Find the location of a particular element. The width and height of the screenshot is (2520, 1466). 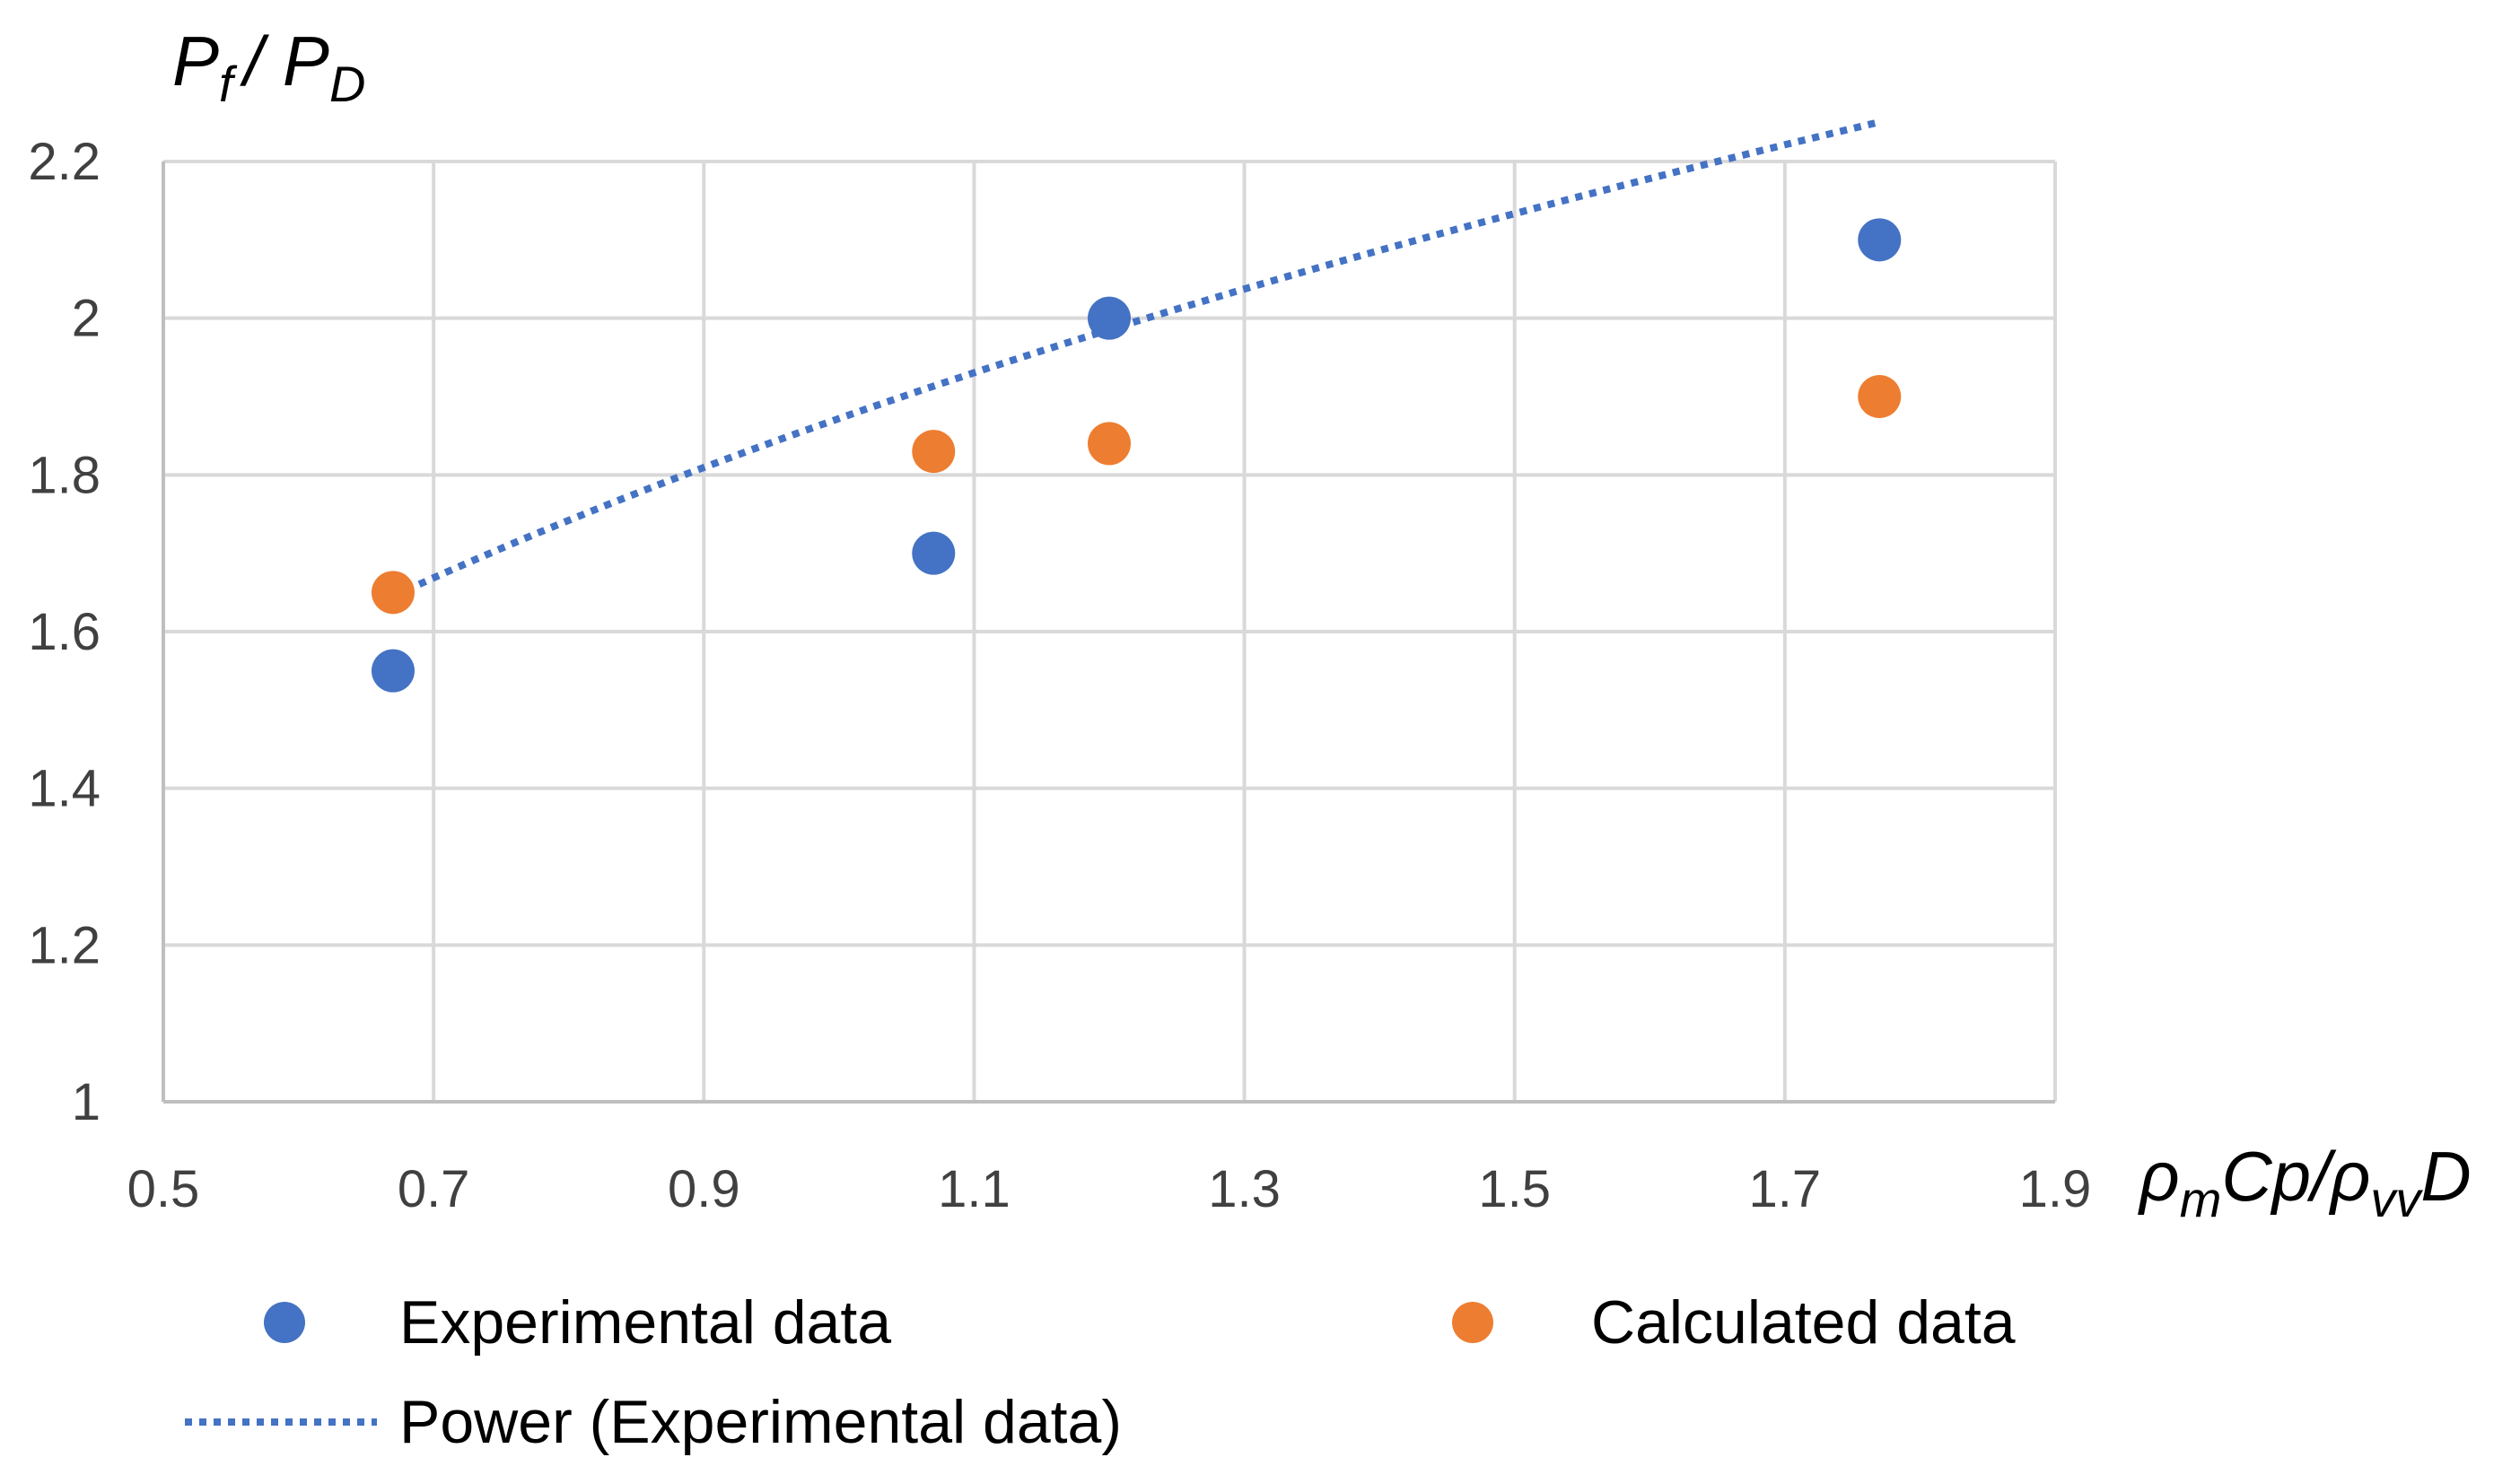

y-tick-label: 1.2 is located at coordinates (65, 945).